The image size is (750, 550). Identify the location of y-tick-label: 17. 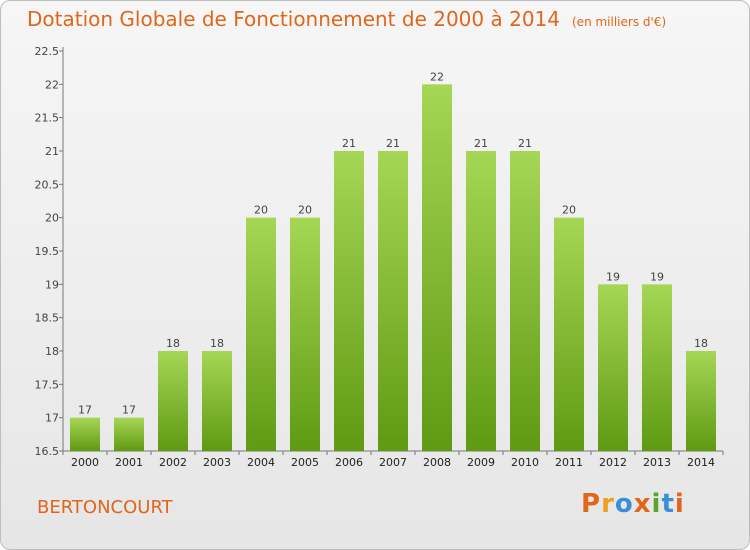
(52, 418).